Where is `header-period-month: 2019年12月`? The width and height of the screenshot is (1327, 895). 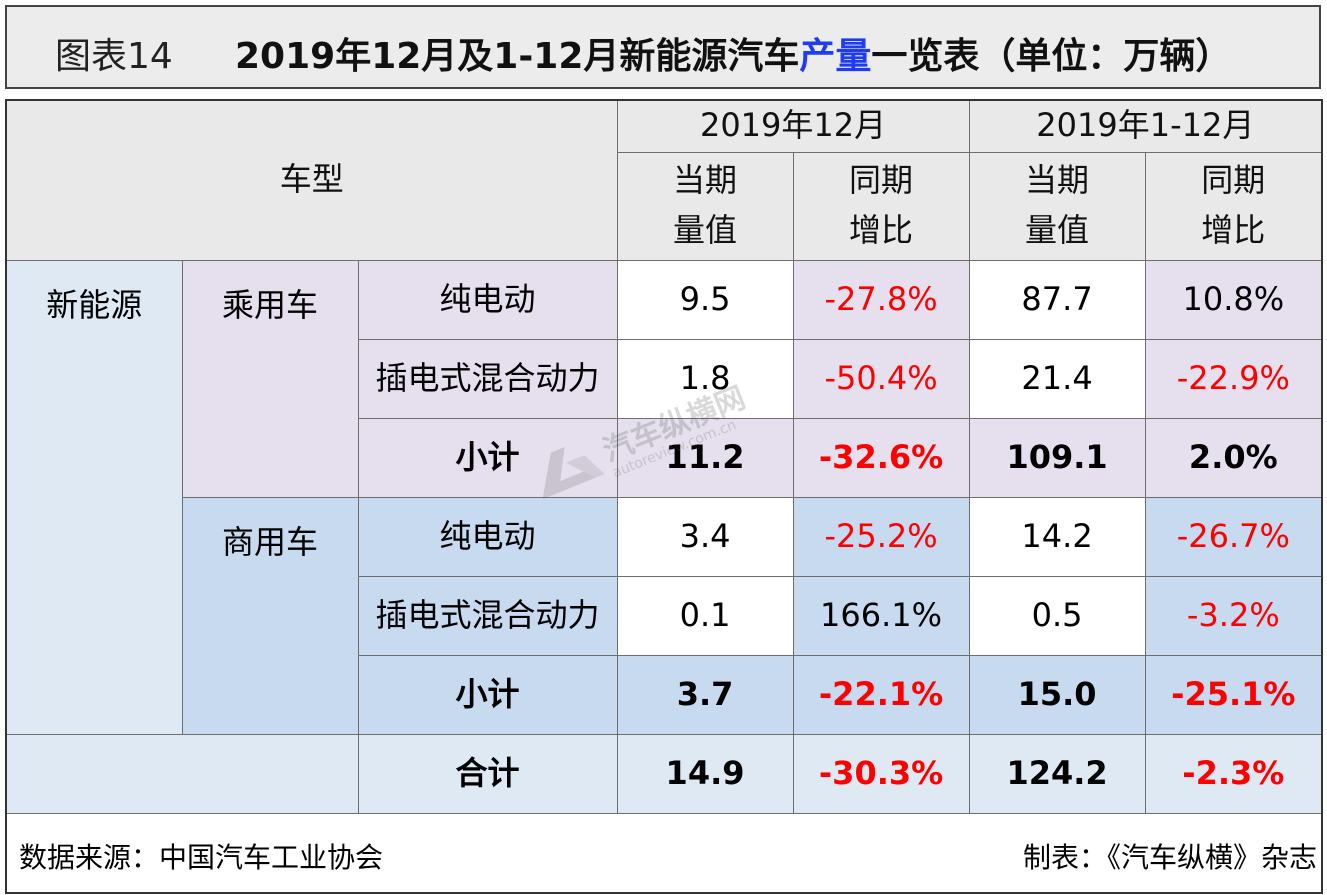 header-period-month: 2019年12月 is located at coordinates (793, 126).